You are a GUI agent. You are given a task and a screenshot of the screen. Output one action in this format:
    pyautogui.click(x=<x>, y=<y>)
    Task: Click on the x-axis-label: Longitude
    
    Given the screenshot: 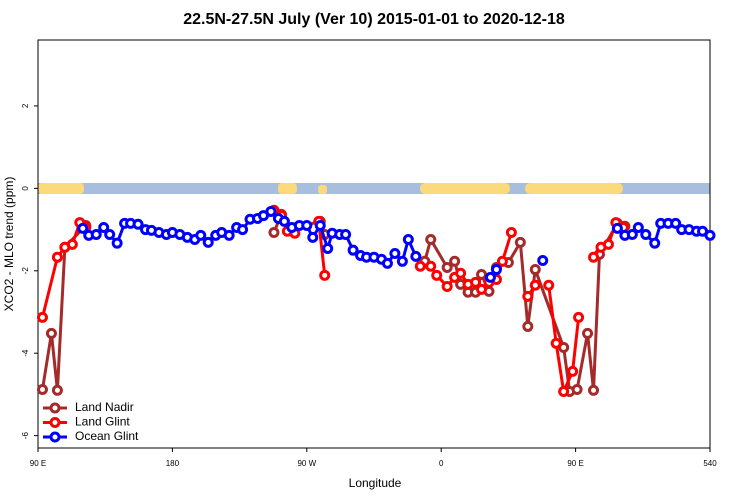 What is the action you would take?
    pyautogui.click(x=375, y=483)
    